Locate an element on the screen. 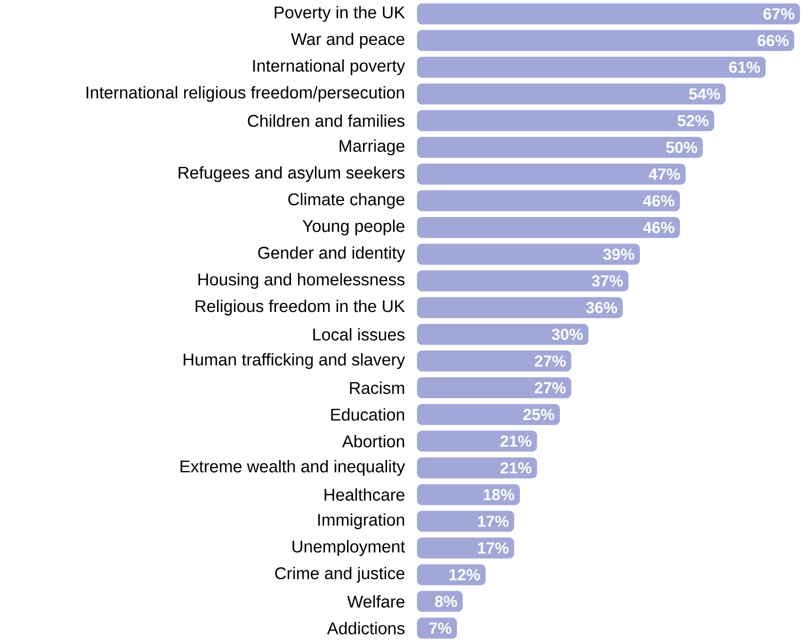 This screenshot has width=802, height=642. data-label: 12% is located at coordinates (465, 574).